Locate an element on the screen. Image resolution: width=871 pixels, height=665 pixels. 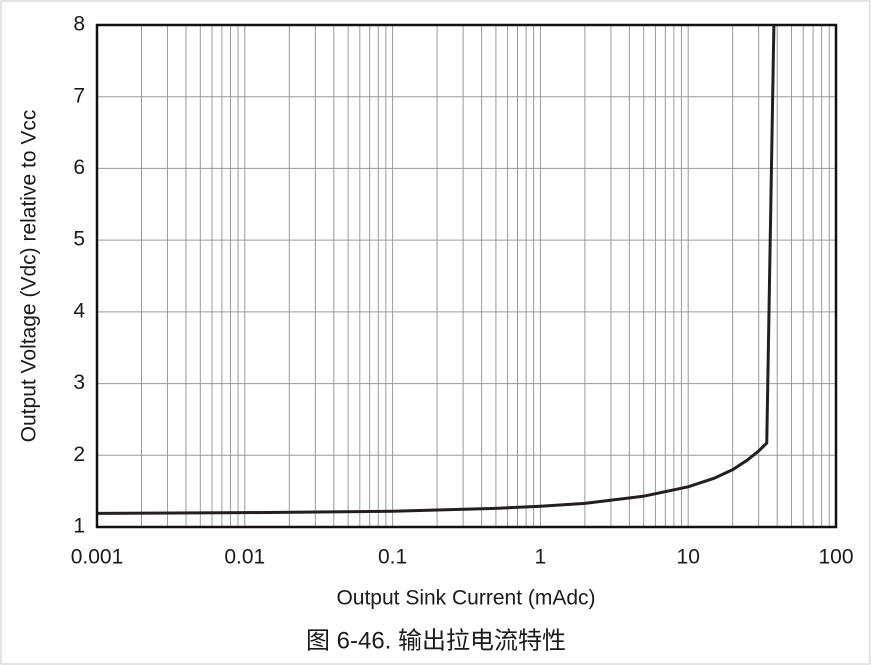
y-tick-label: 8 is located at coordinates (79, 24).